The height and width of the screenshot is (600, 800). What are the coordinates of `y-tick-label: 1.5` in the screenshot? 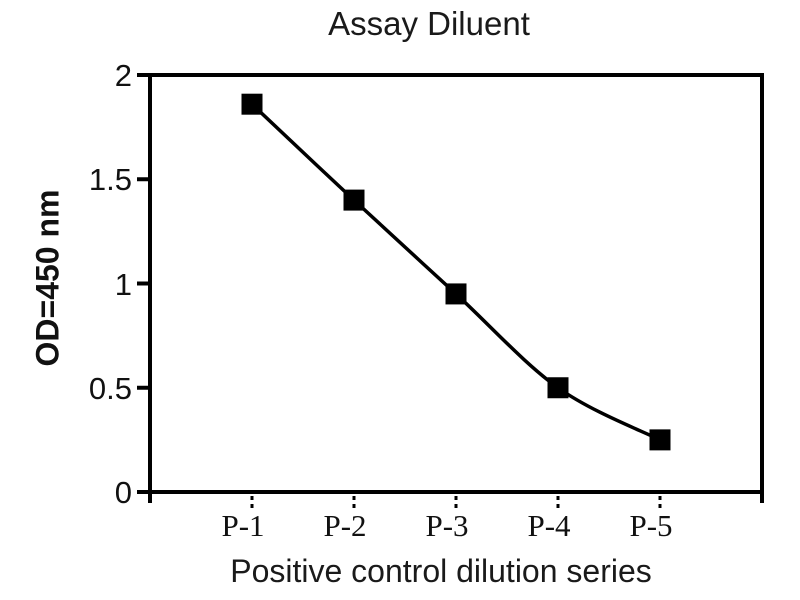 It's located at (110, 180).